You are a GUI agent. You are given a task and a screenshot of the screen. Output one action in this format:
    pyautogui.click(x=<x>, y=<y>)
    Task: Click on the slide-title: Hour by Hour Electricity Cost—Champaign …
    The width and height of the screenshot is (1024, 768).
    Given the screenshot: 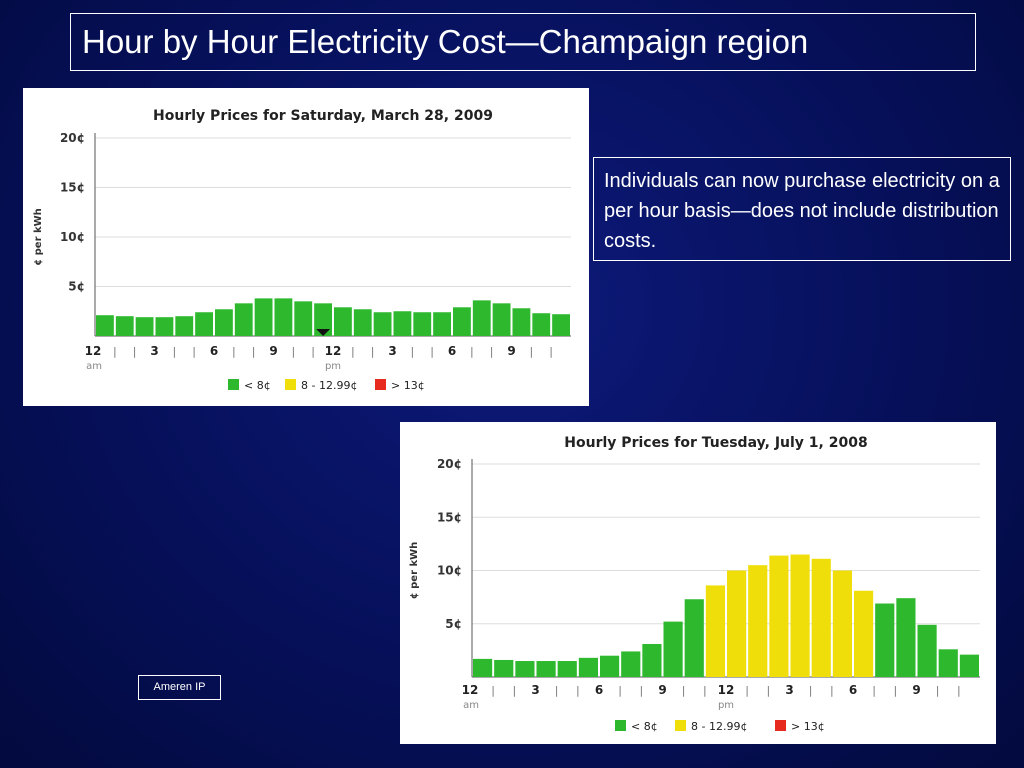 What is the action you would take?
    pyautogui.click(x=523, y=42)
    